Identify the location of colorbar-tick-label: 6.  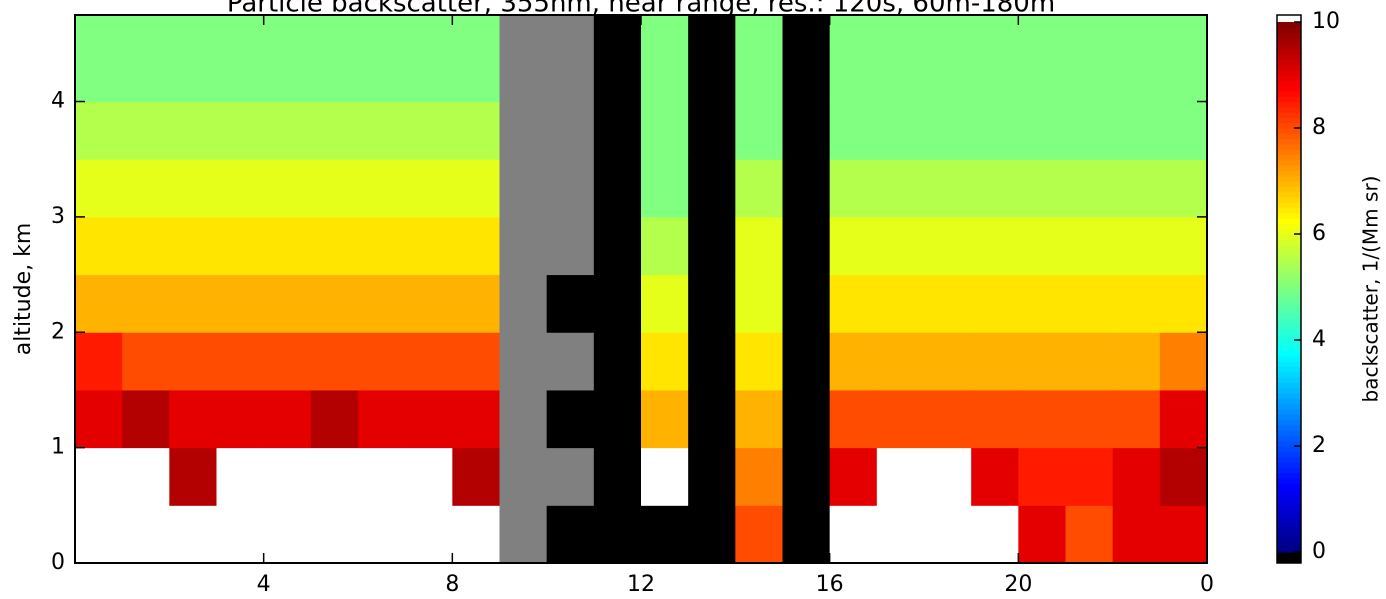
(1319, 233).